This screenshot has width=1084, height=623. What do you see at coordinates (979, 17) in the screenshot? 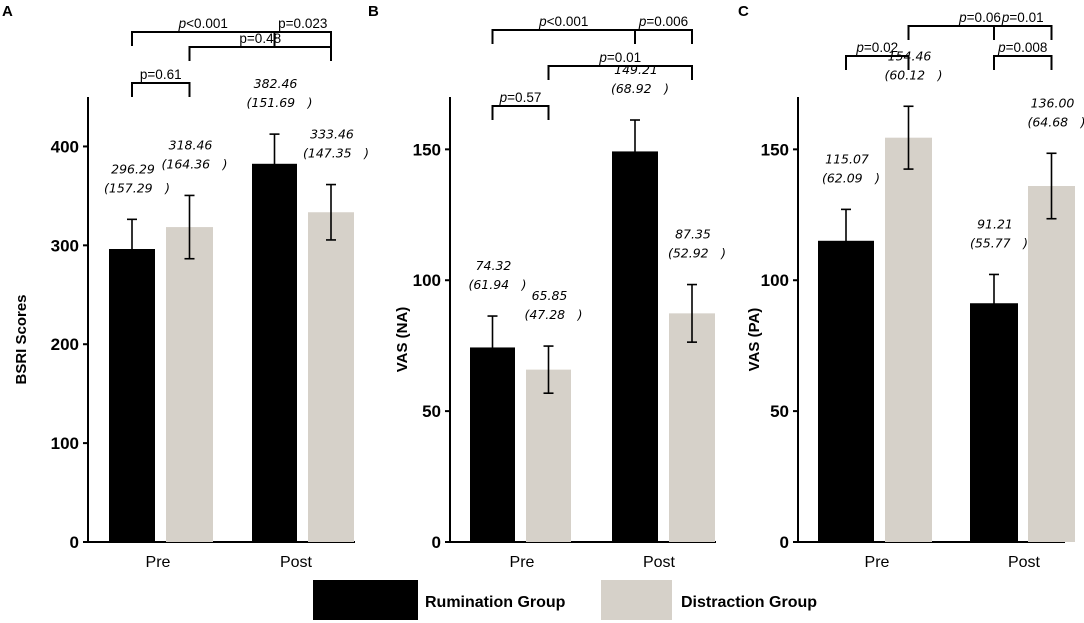
I see `panel-c-p-value-label: p=0.06` at bounding box center [979, 17].